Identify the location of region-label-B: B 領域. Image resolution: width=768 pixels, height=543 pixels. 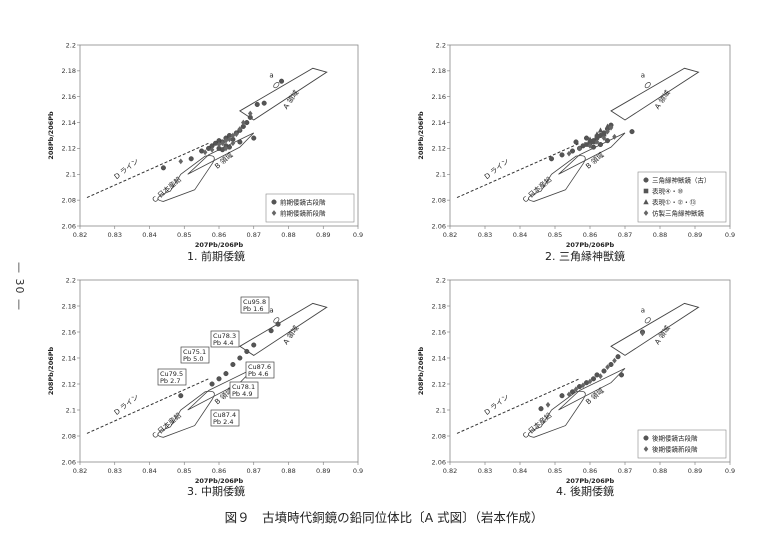
(595, 396).